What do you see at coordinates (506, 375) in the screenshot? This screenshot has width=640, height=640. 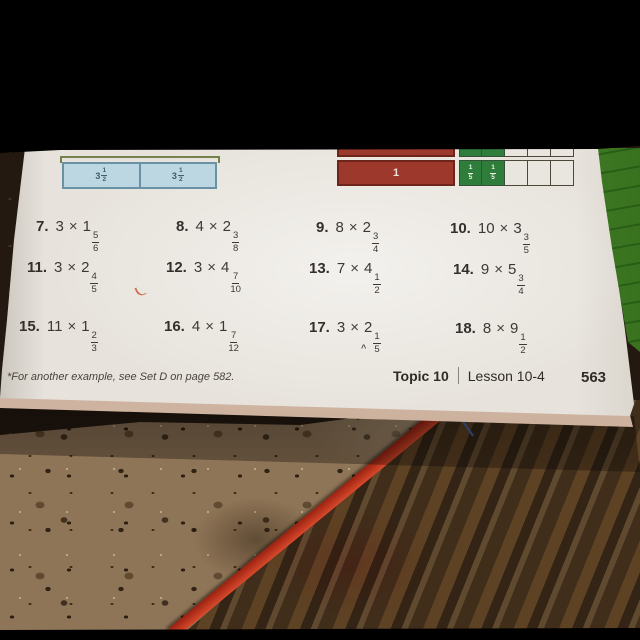 I see `lesson-label: Lesson 10-4` at bounding box center [506, 375].